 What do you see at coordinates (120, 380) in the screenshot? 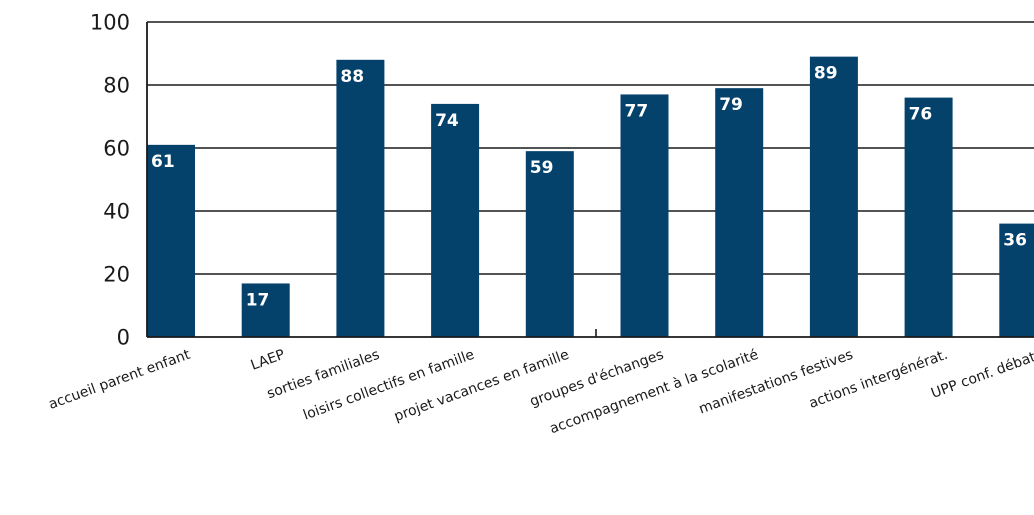
I see `x-tick-label: accueil parent enfant` at bounding box center [120, 380].